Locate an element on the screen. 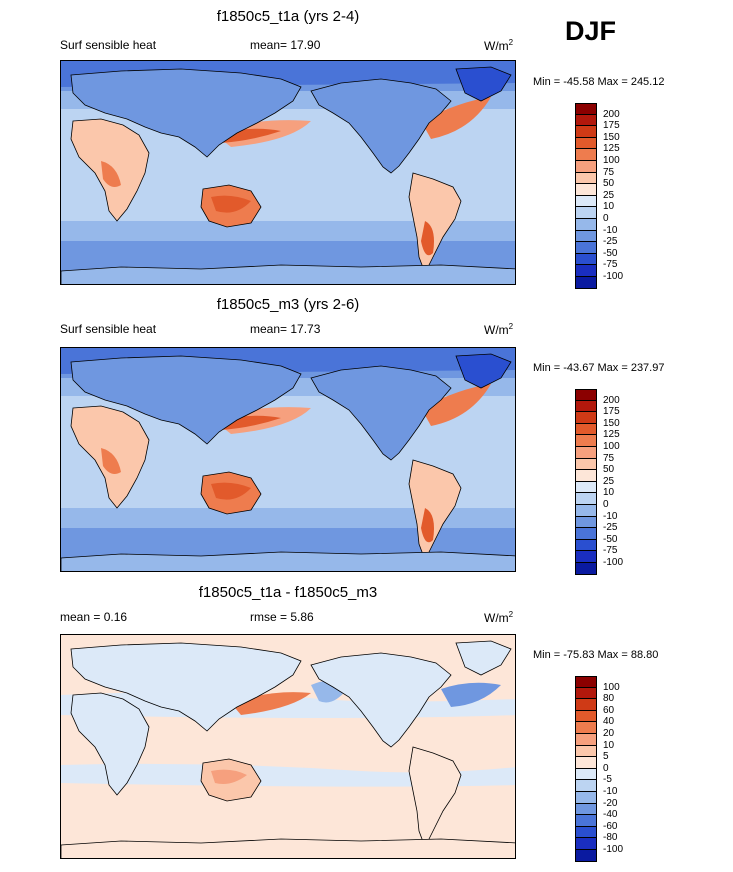 This screenshot has height=872, width=733. colorbar-label: -40 is located at coordinates (610, 815).